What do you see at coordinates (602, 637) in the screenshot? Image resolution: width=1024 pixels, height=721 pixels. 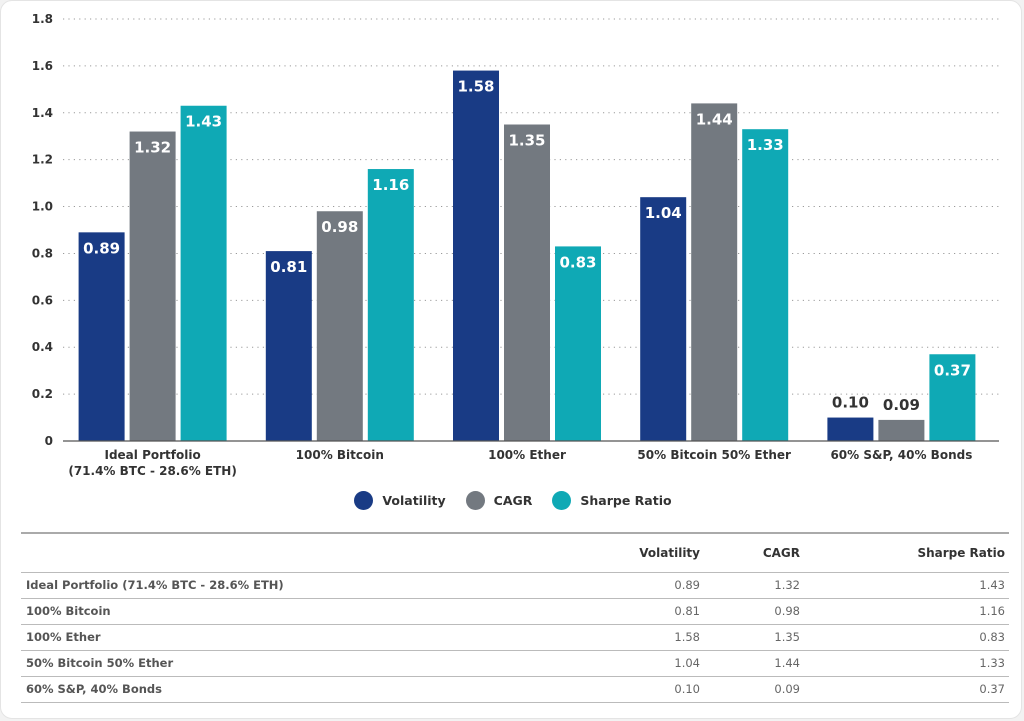 I see `cell-volatility: 1.58` at bounding box center [602, 637].